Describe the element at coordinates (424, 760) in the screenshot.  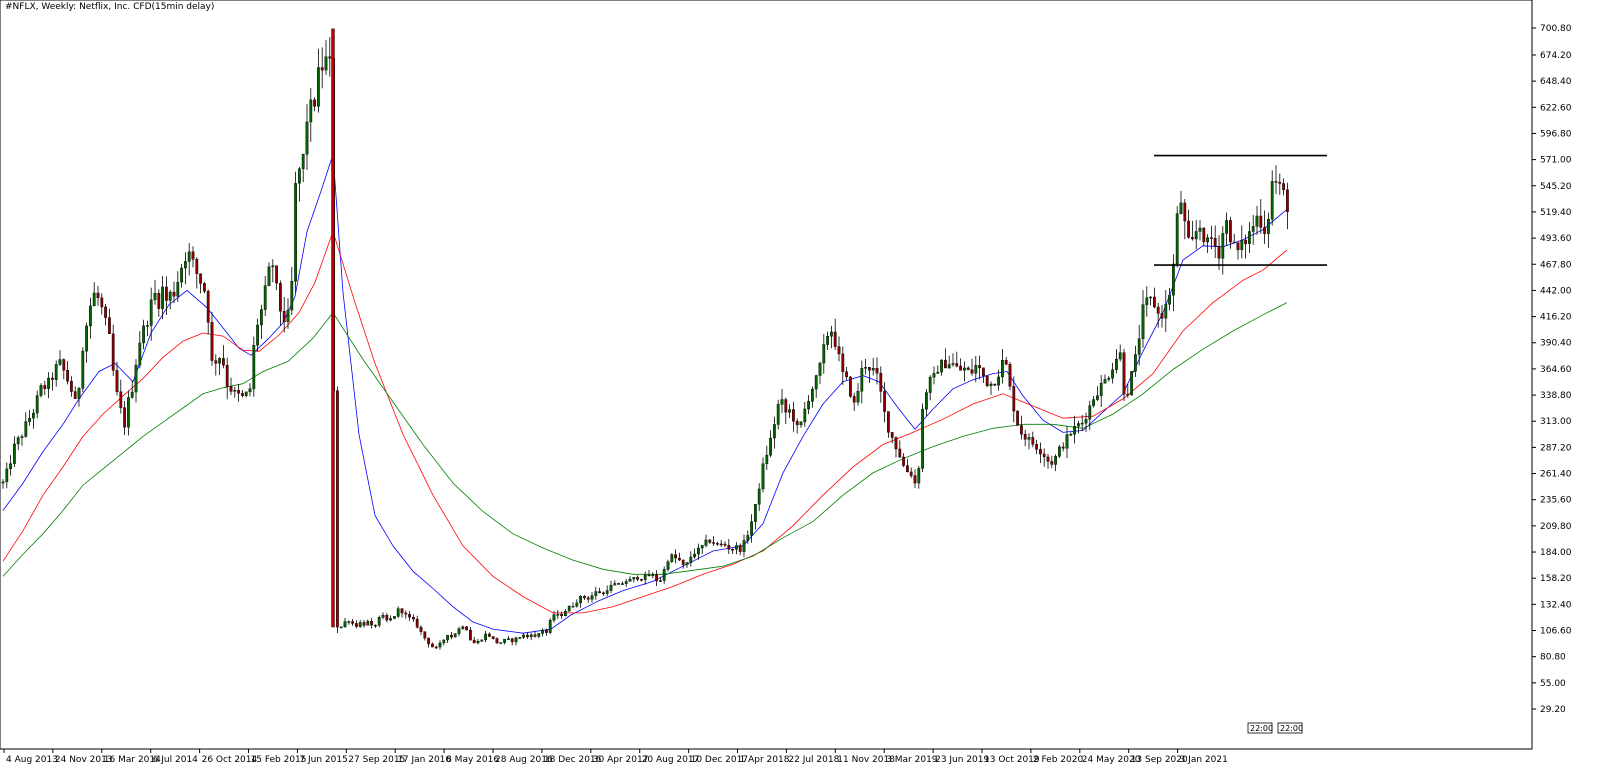
I see `x-tick-label: 17 Jan 2016` at that location.